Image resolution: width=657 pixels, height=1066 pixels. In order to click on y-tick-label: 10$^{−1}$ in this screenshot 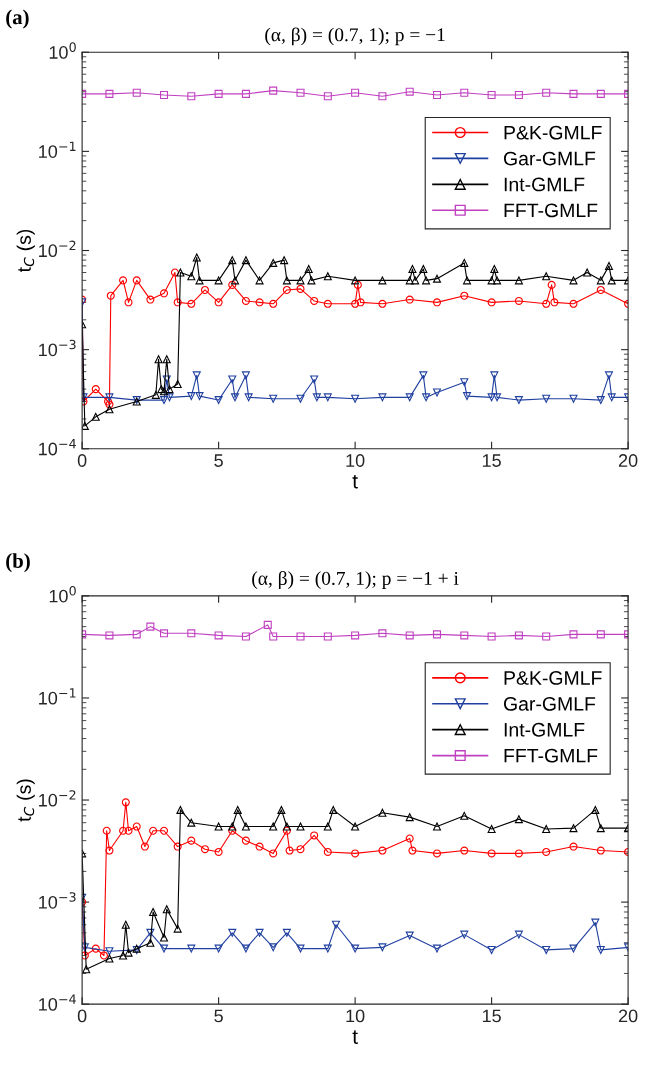, I will do `click(57, 696)`.